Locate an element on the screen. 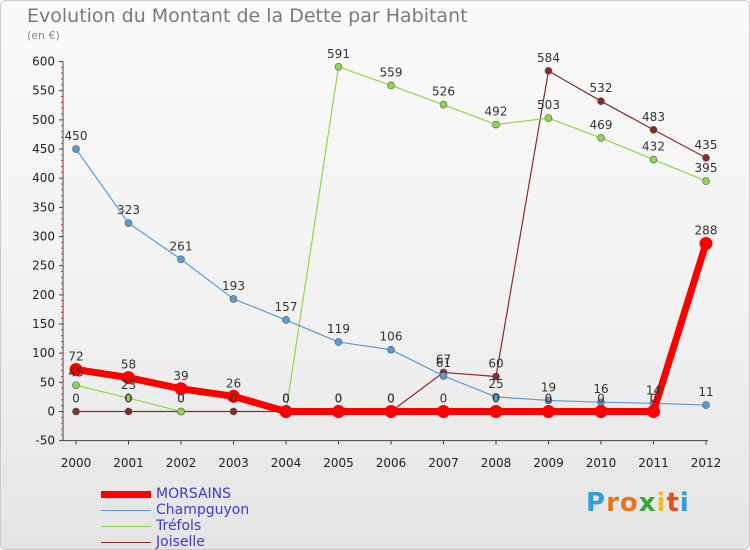 The width and height of the screenshot is (750, 550). y-tick-label: 0 is located at coordinates (51, 412).